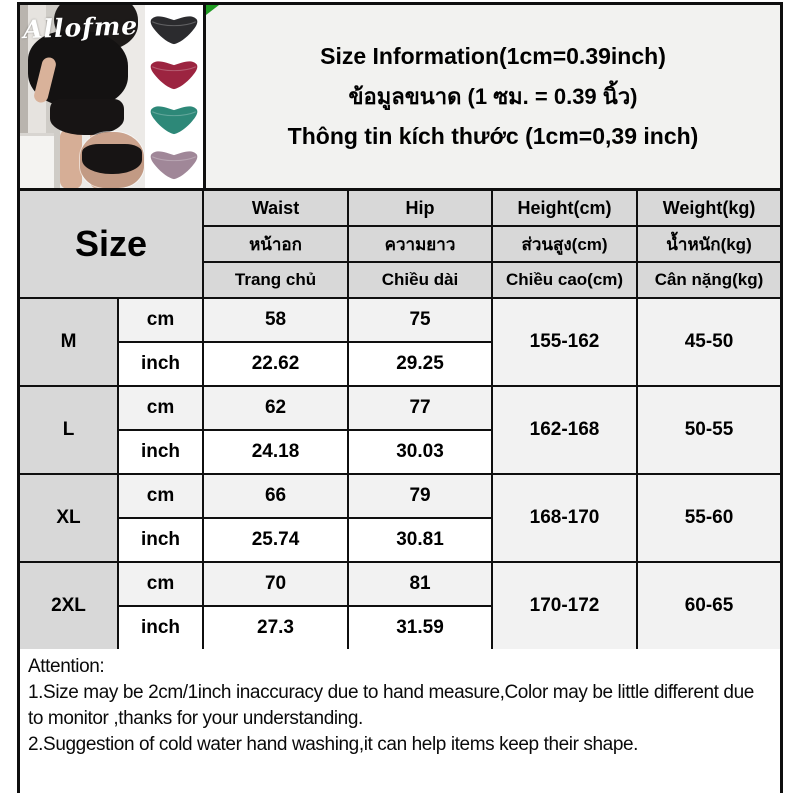 The height and width of the screenshot is (800, 800). What do you see at coordinates (37, 160) in the screenshot?
I see `kitchen-counter` at bounding box center [37, 160].